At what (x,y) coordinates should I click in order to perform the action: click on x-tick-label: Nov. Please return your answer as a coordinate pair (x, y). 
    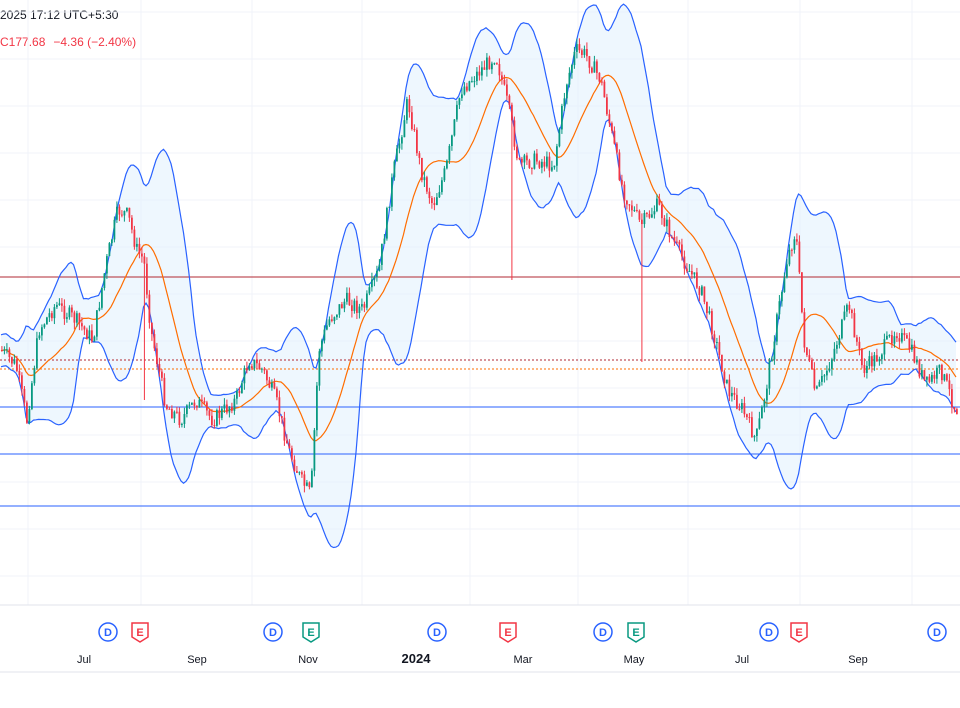
    Looking at the image, I should click on (308, 660).